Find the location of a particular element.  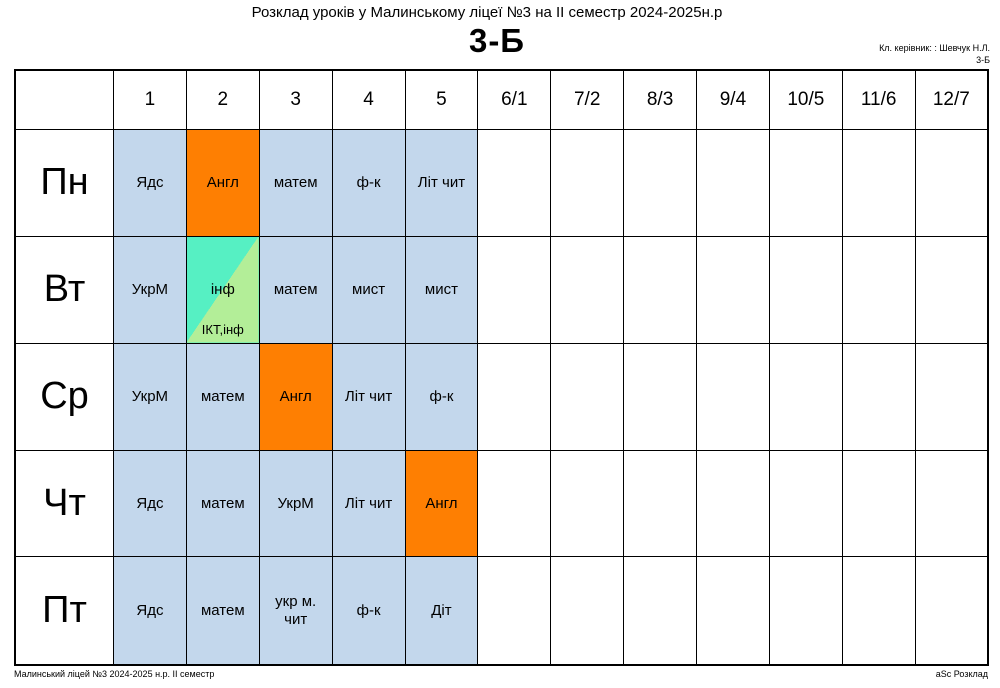

period-header: 3 is located at coordinates (295, 99).